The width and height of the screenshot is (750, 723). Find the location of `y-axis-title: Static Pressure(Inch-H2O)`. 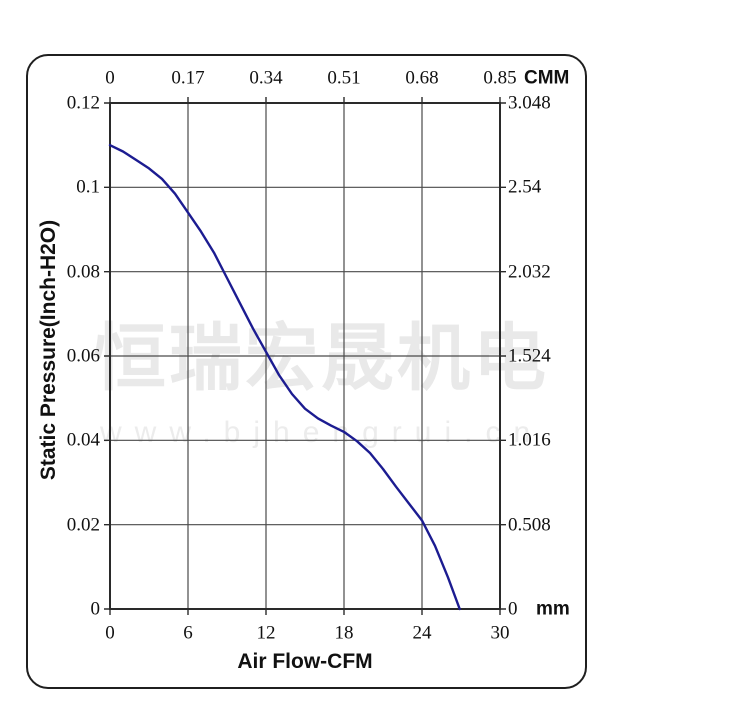

y-axis-title: Static Pressure(Inch-H2O) is located at coordinates (48, 350).